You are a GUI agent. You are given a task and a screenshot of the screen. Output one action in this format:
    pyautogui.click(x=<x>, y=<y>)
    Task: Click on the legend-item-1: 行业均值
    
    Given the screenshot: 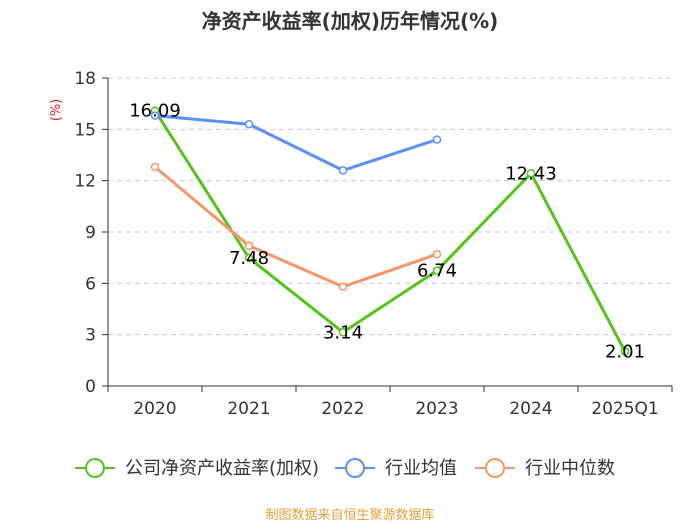 What is the action you would take?
    pyautogui.click(x=396, y=468)
    